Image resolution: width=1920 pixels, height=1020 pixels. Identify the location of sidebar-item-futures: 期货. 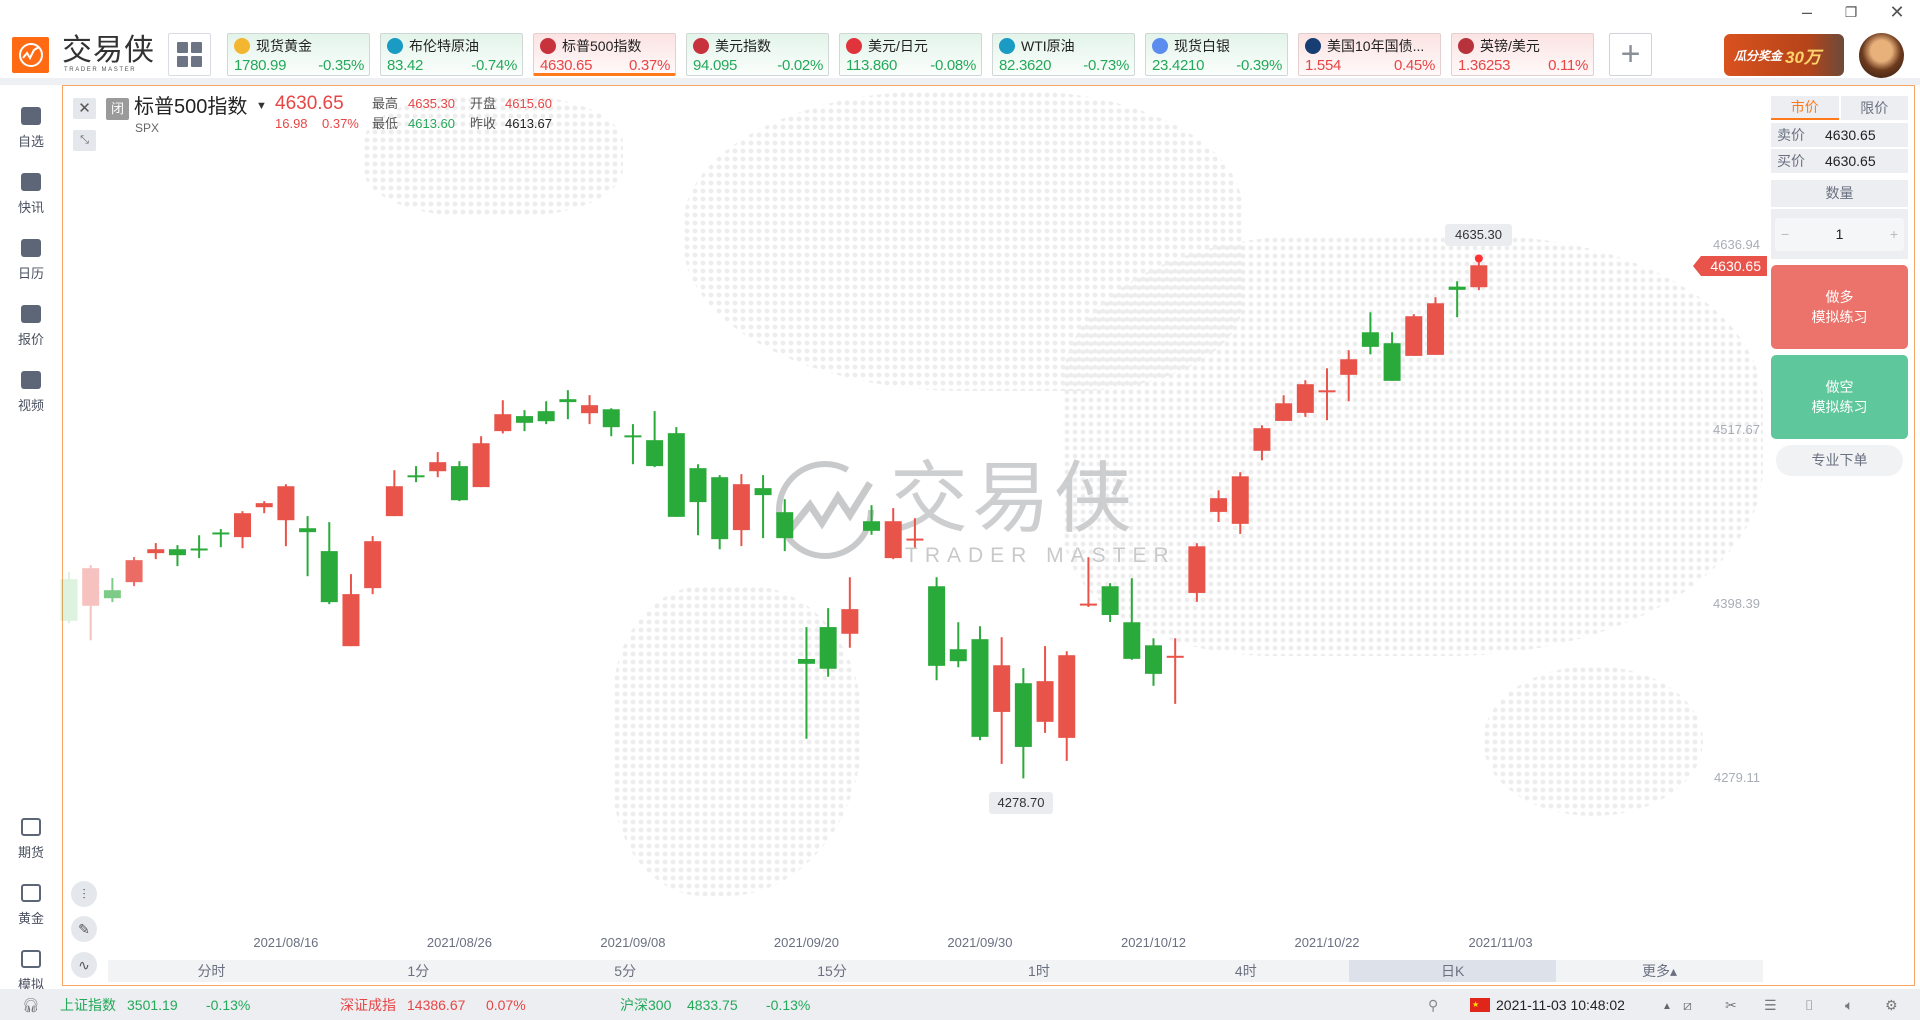
(31, 839).